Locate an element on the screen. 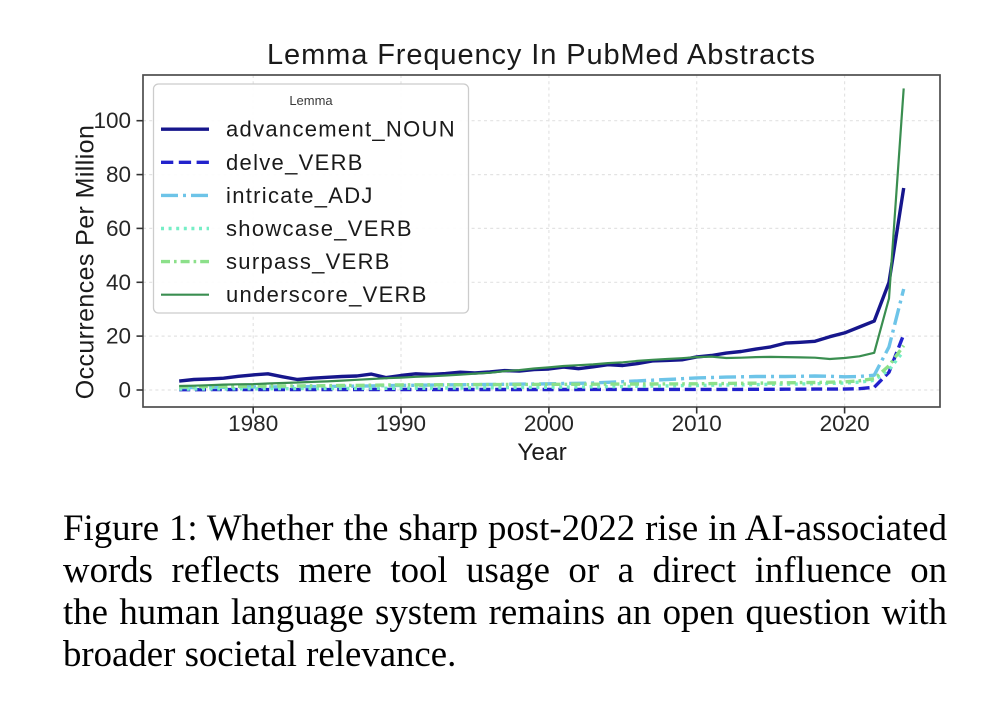 The height and width of the screenshot is (712, 1006). svg-text: advancement_NOUN is located at coordinates (341, 129).